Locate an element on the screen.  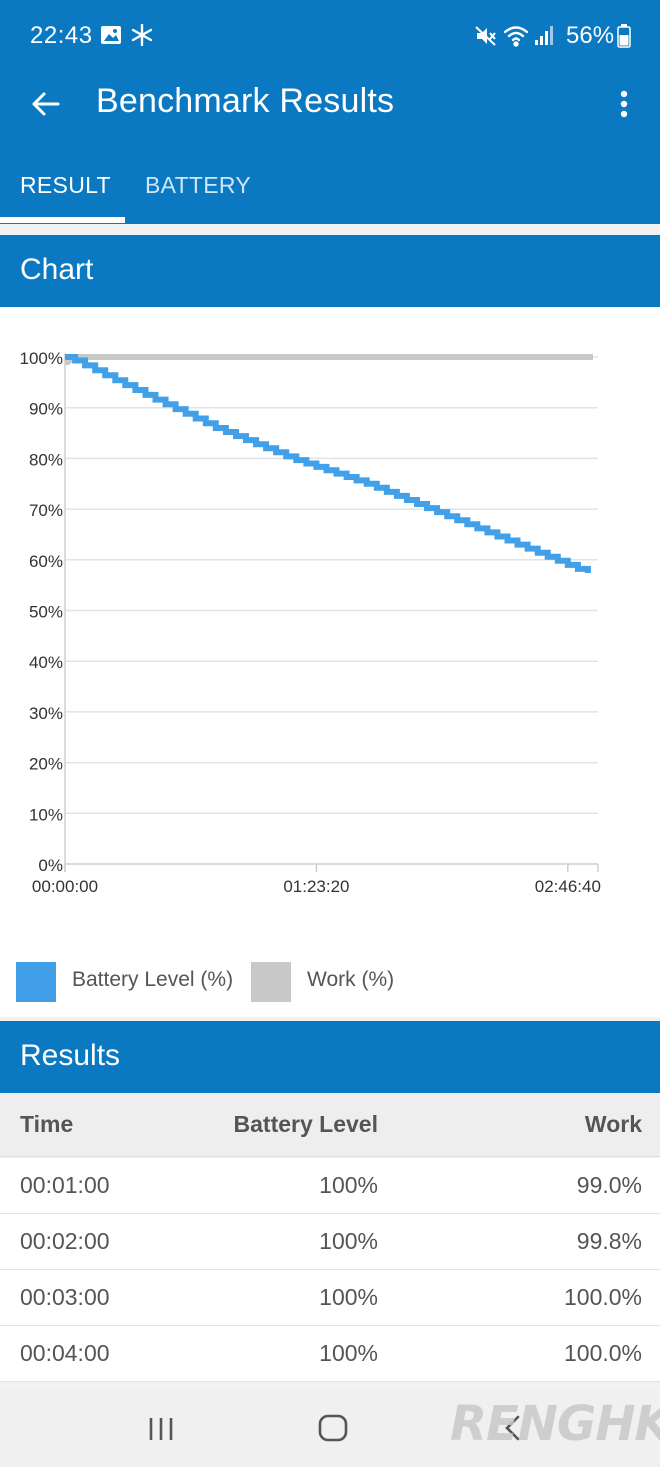
status-time: 22:43 is located at coordinates (61, 35).